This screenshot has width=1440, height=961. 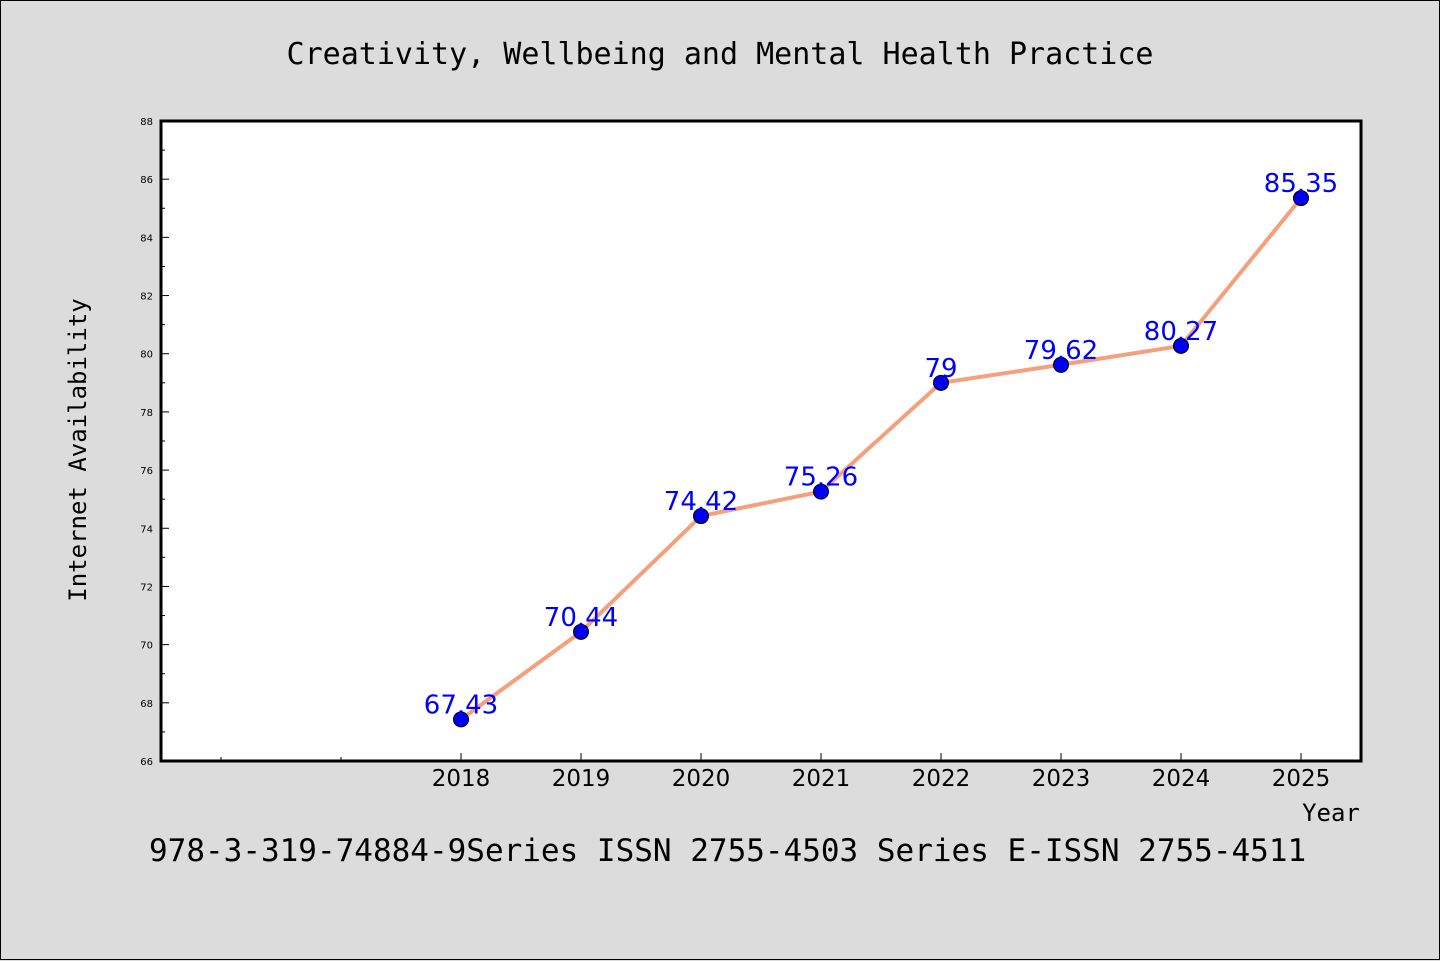 I want to click on y-tick-label: 82, so click(x=146, y=297).